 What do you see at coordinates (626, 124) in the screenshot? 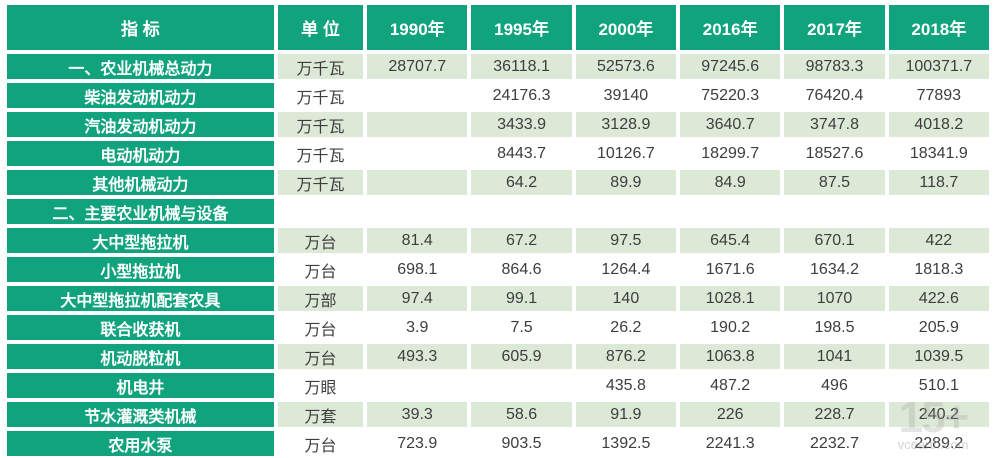
I see `value-cell: 3128.9` at bounding box center [626, 124].